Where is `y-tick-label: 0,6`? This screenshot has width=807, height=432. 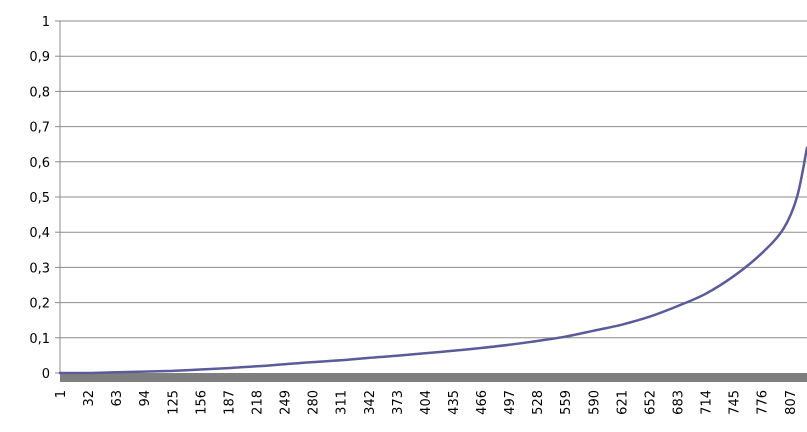
y-tick-label: 0,6 is located at coordinates (39, 163).